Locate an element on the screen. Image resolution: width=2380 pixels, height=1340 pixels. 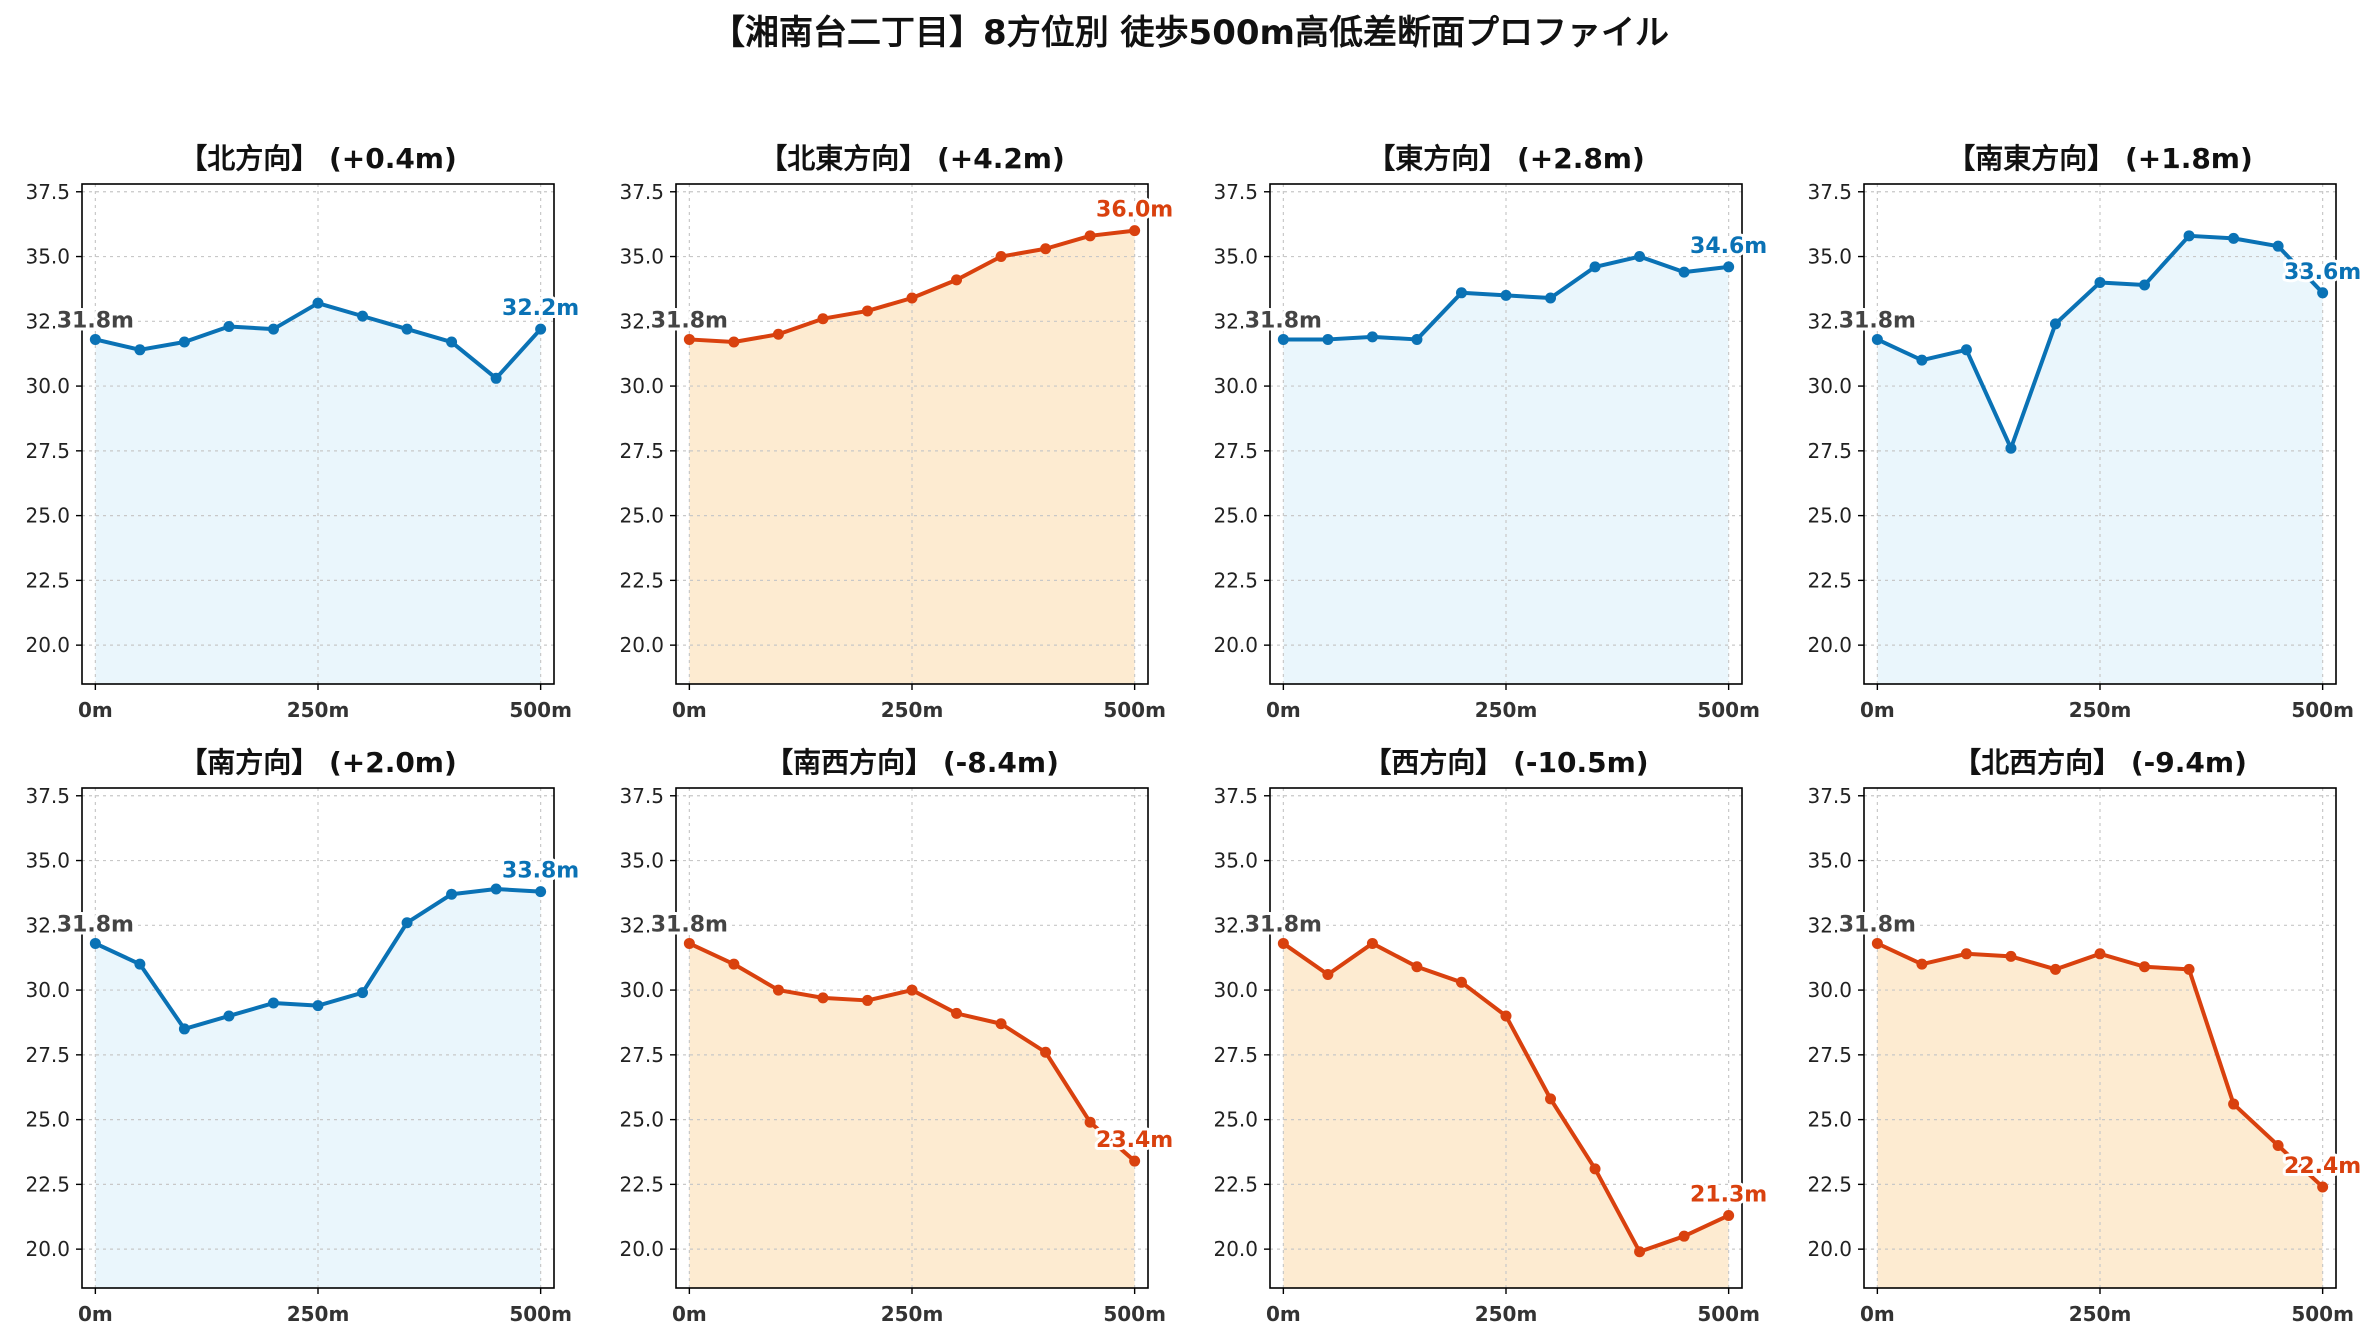
panel-title: 【北方向】 (+0.4m) is located at coordinates (318, 158).